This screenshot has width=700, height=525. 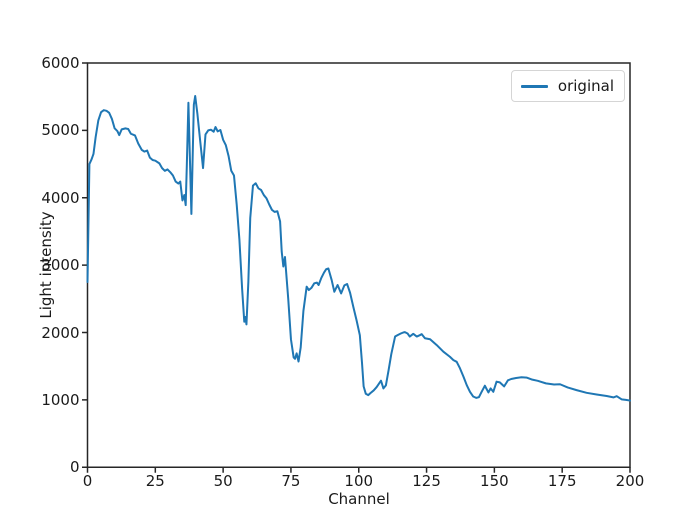 I want to click on y-axis-label: Light intensity, so click(x=46, y=265).